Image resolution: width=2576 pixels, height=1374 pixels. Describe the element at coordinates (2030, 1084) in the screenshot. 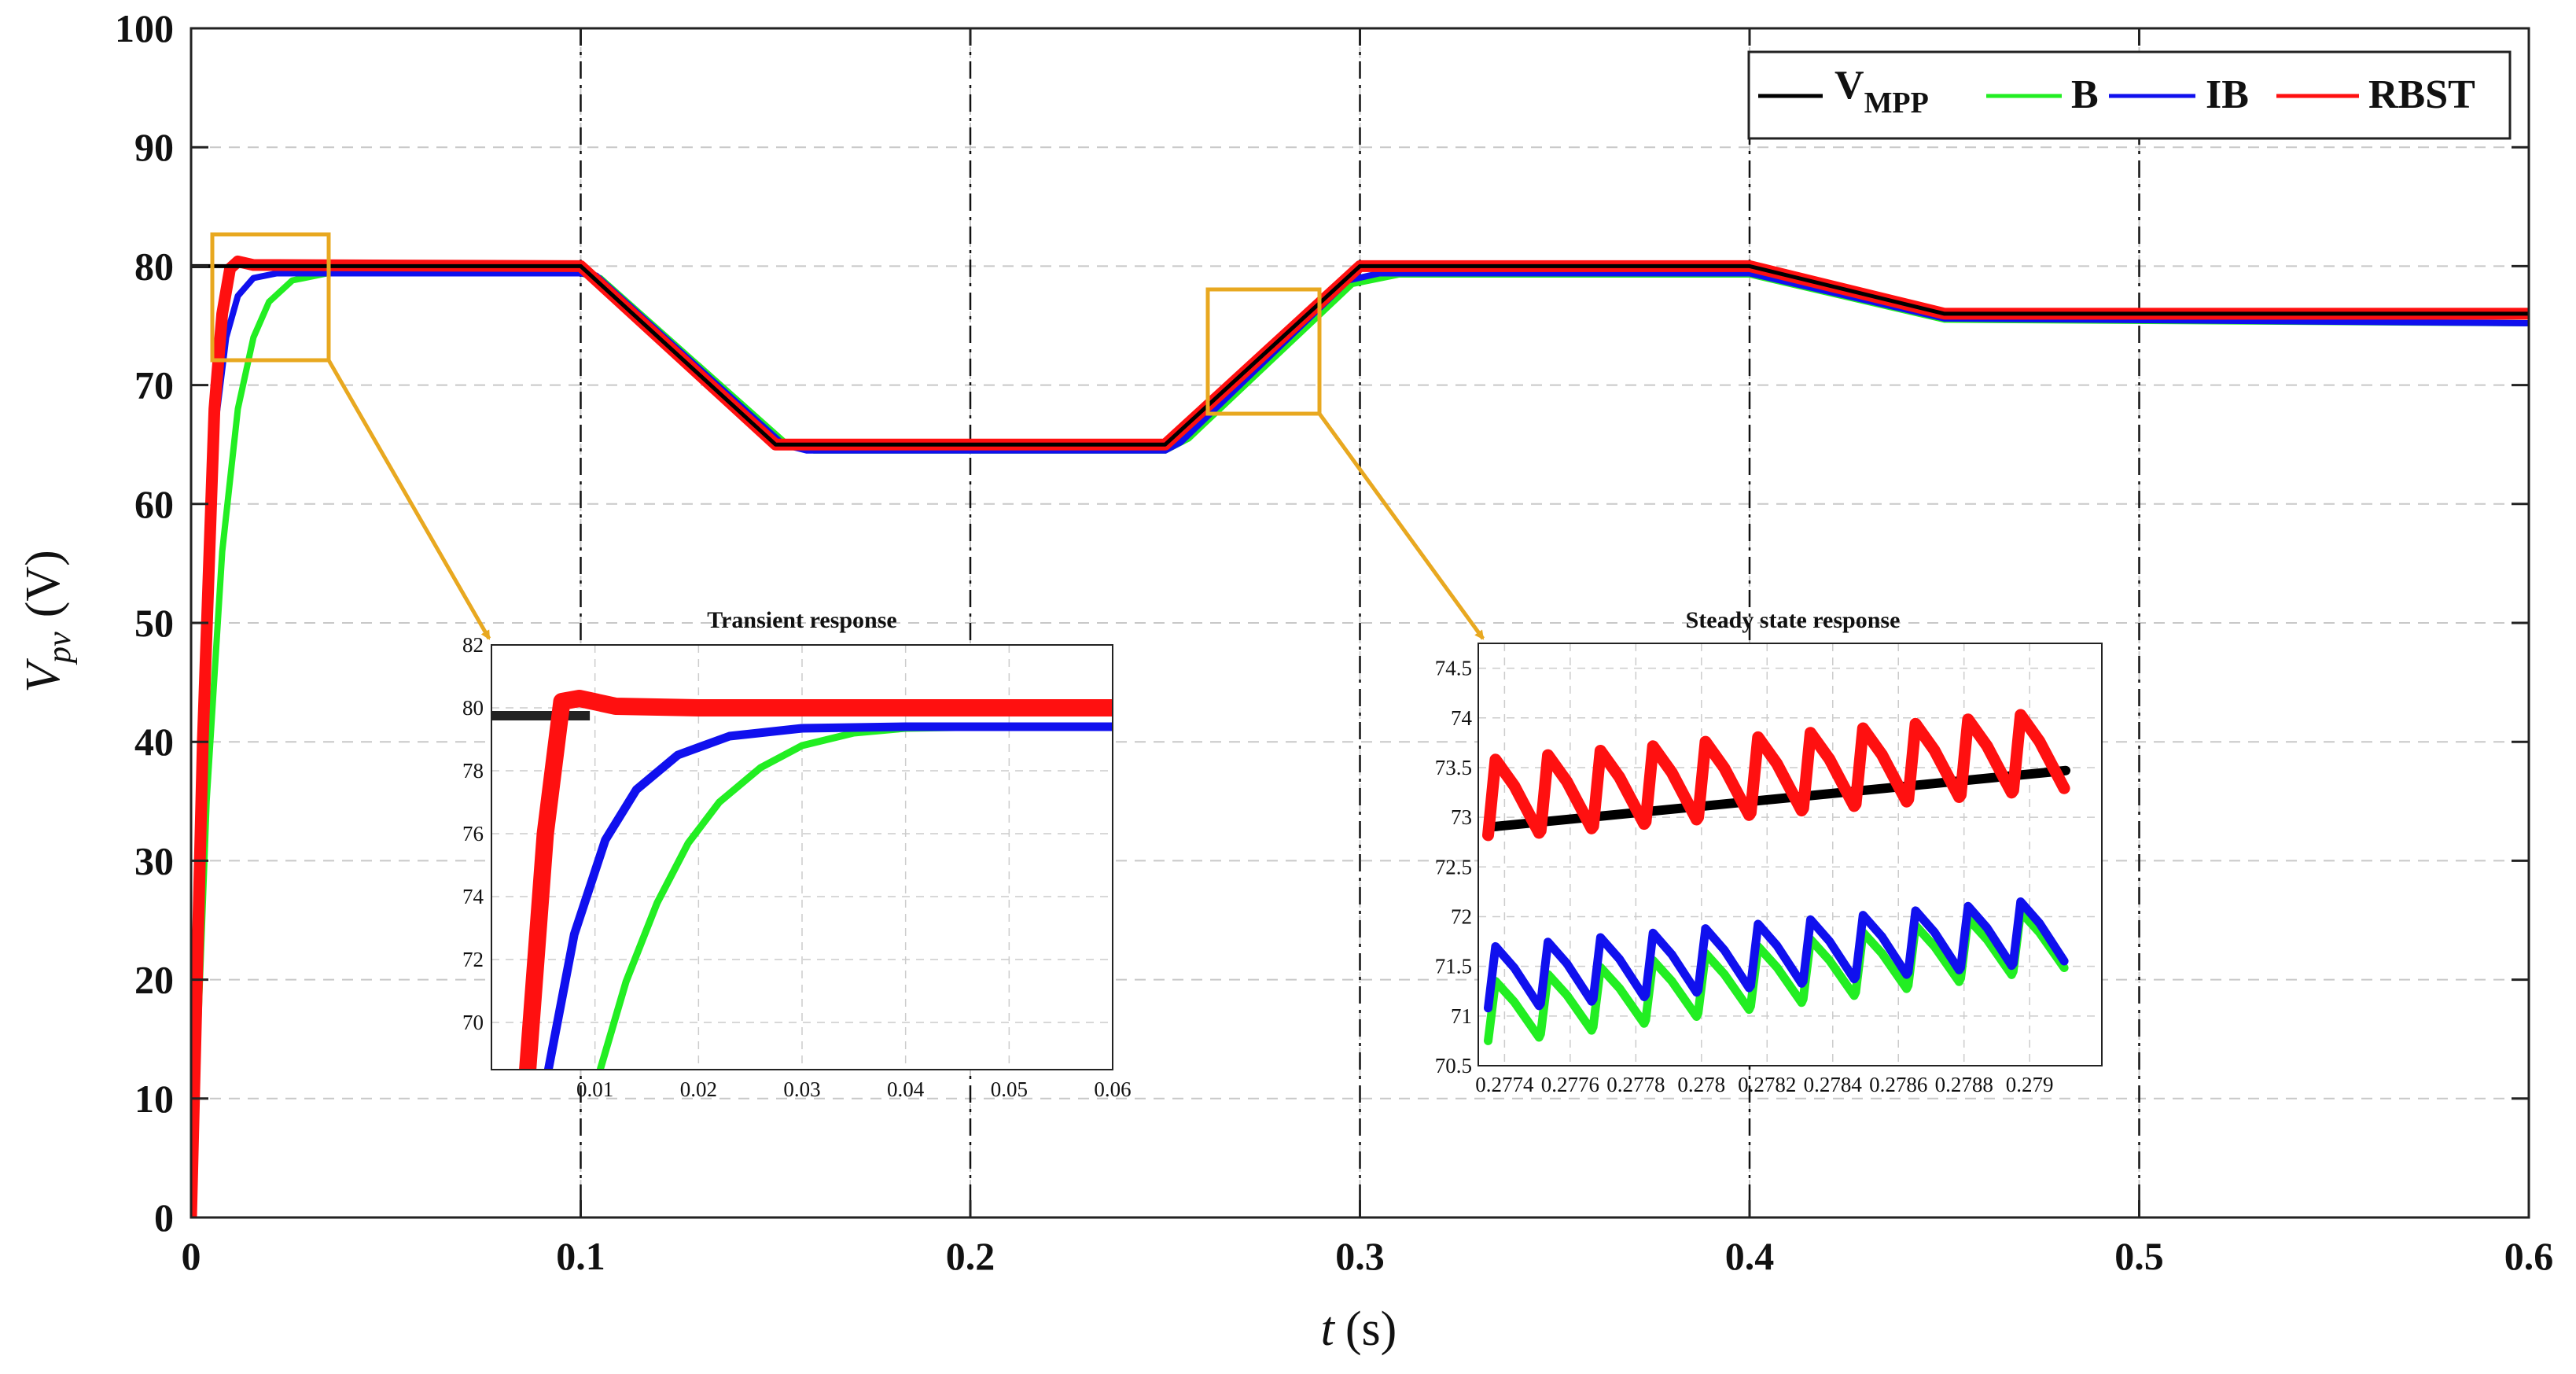

I see `inset-steady-x-tick-0.279: 0.279` at that location.